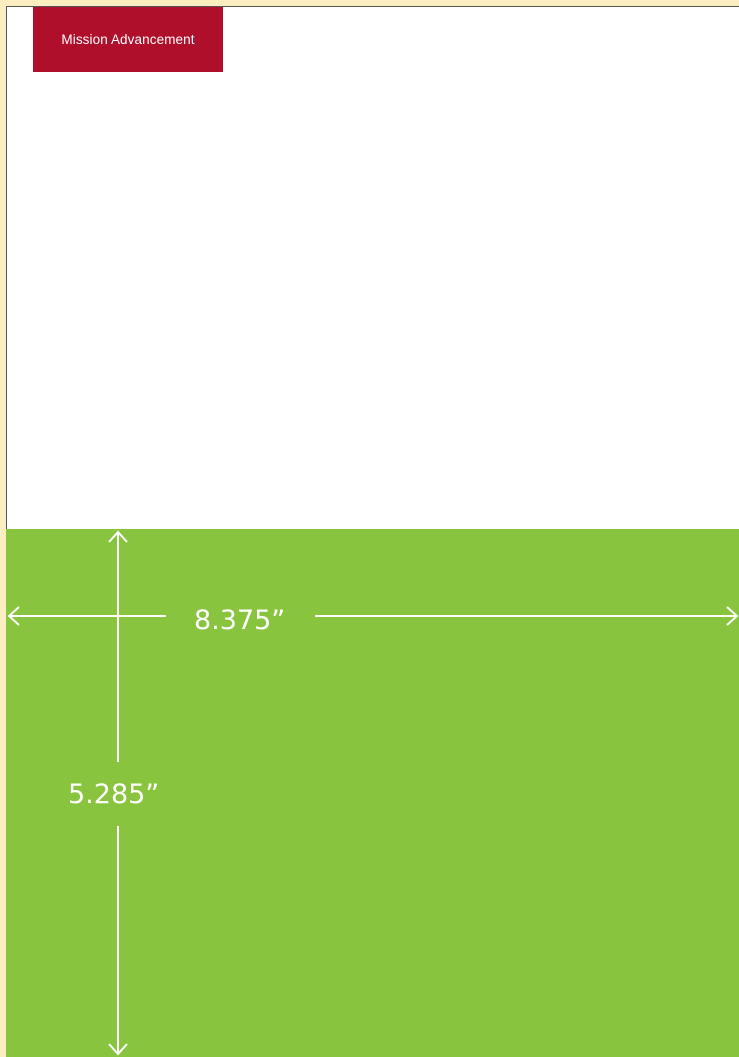 The width and height of the screenshot is (739, 1057). What do you see at coordinates (240, 620) in the screenshot?
I see `width-dimension-label: 8.375”` at bounding box center [240, 620].